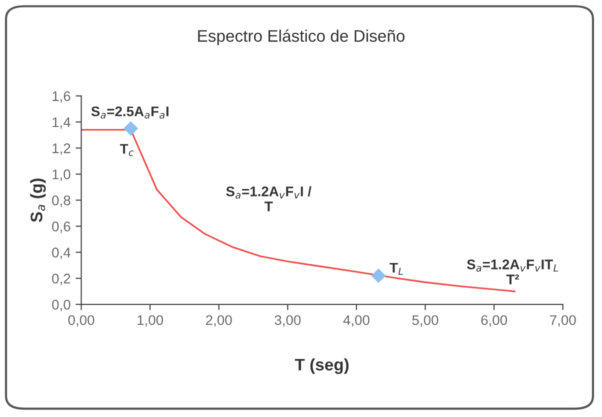 Image resolution: width=602 pixels, height=417 pixels. I want to click on x-tick-label: 6,00, so click(494, 321).